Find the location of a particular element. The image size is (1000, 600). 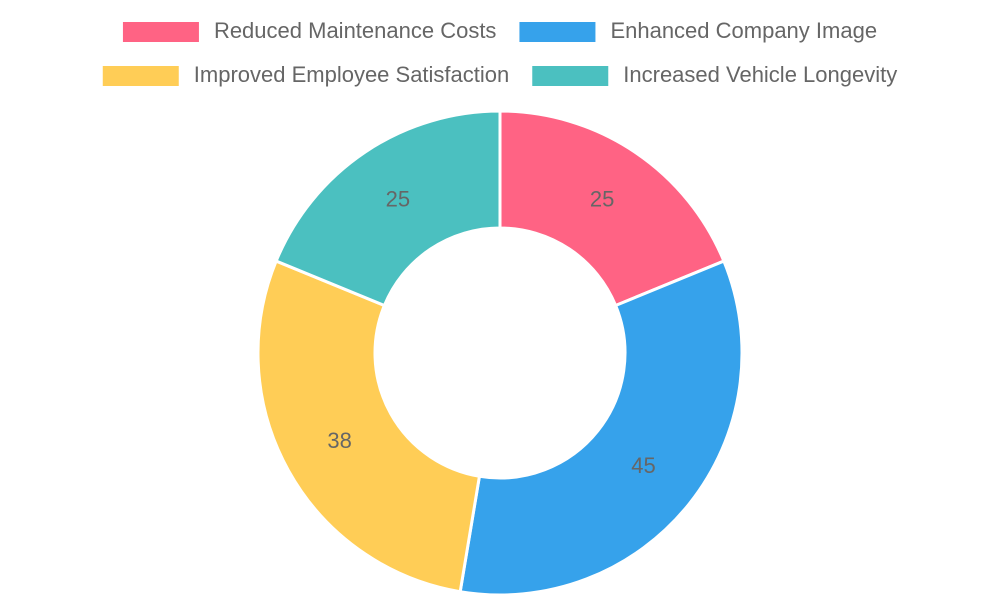

legend-label: Reduced Maintenance Costs is located at coordinates (355, 30).